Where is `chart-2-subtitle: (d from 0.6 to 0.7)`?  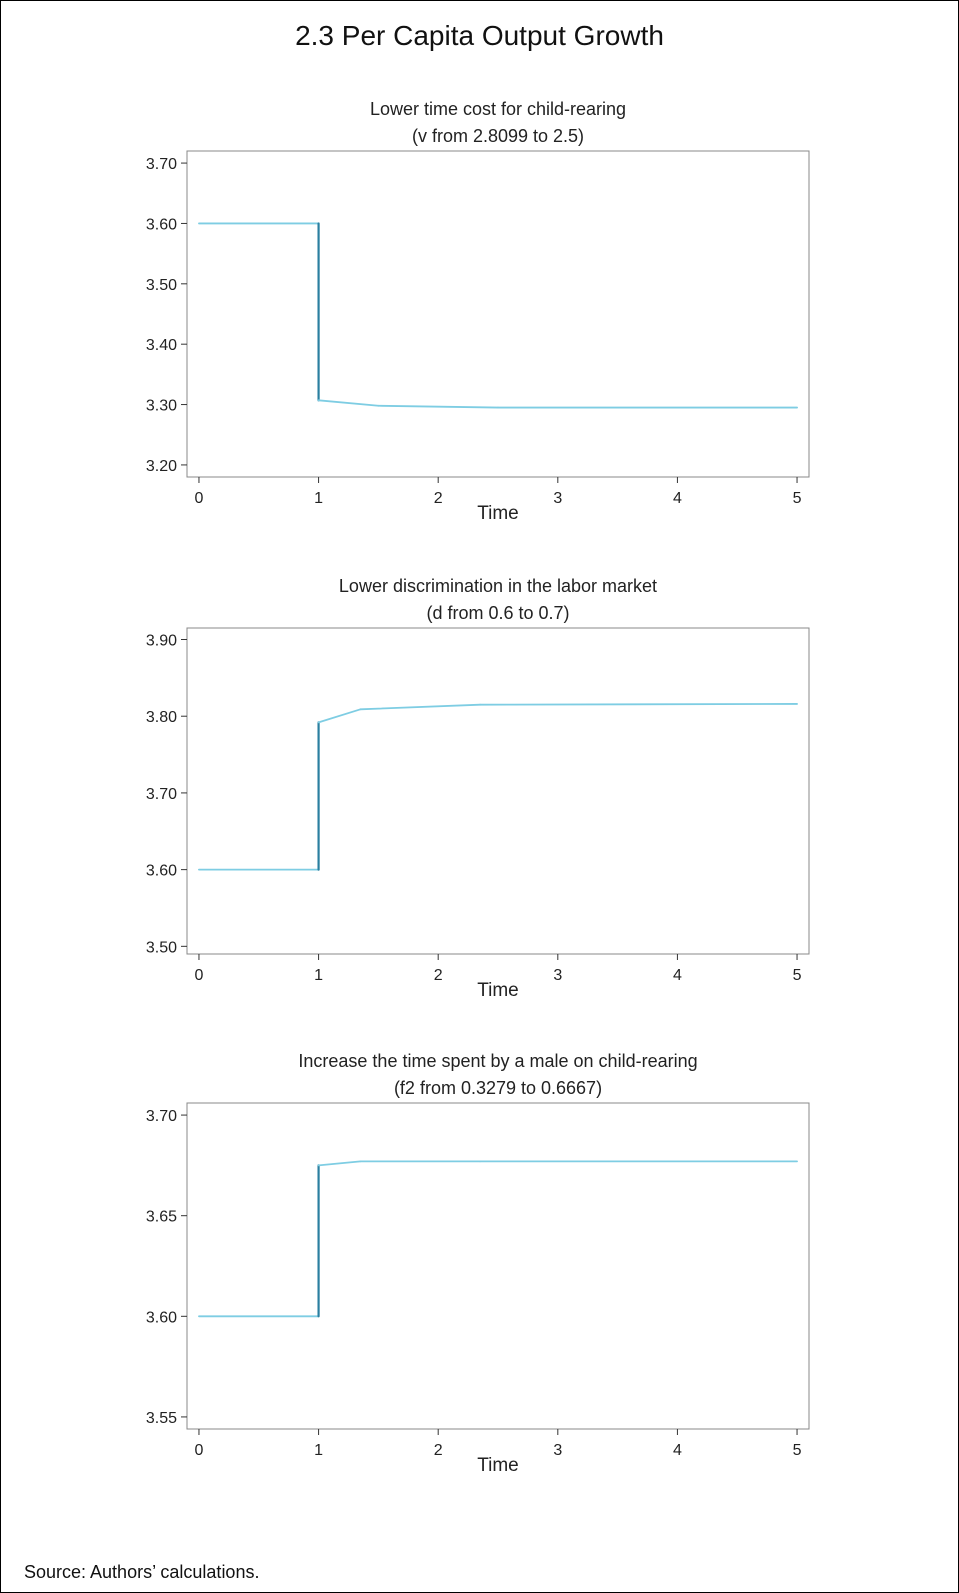
chart-2-subtitle: (d from 0.6 to 0.7) is located at coordinates (498, 613).